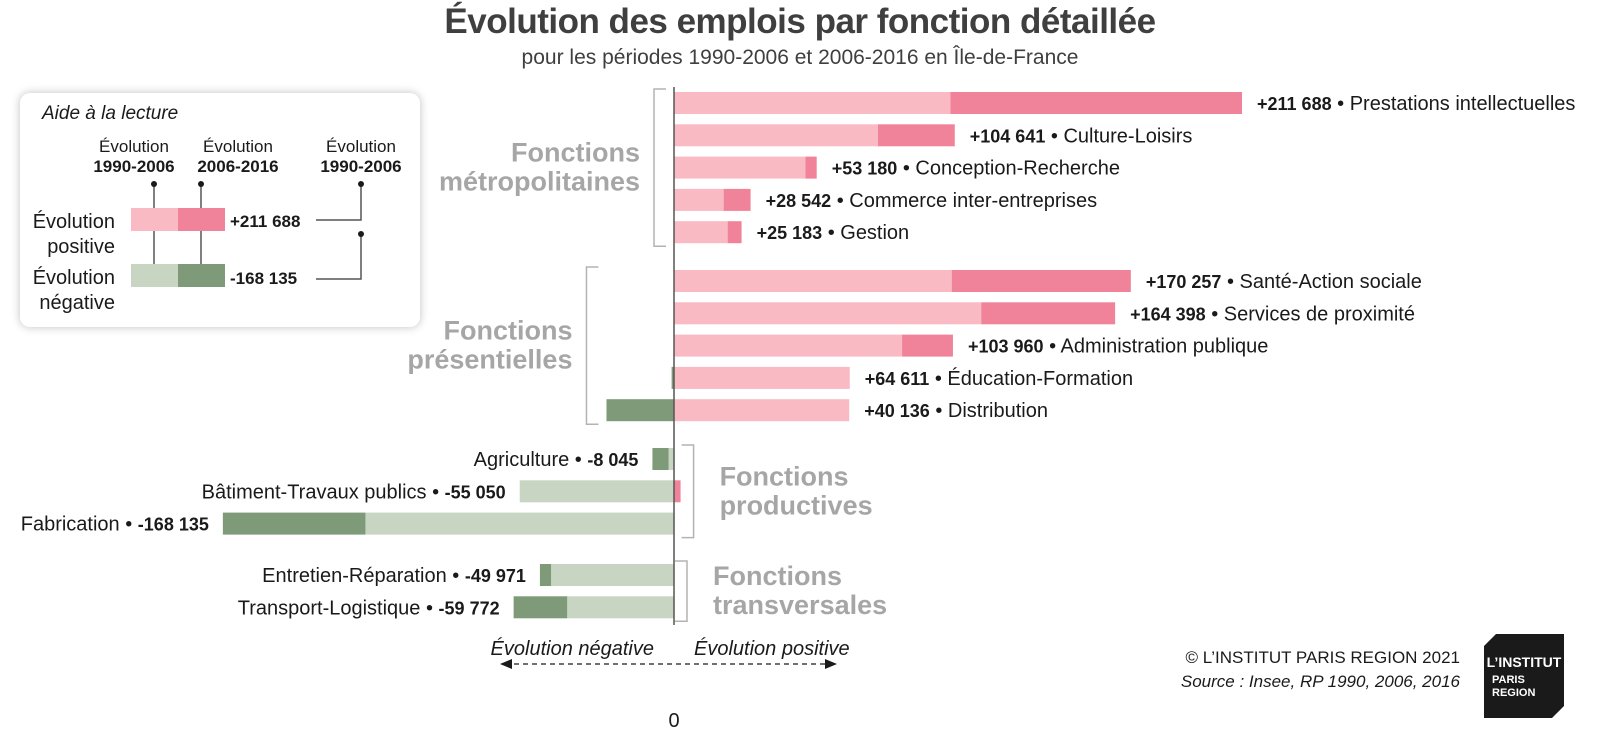  I want to click on bar-education-formation-2006-2016, so click(672, 377).